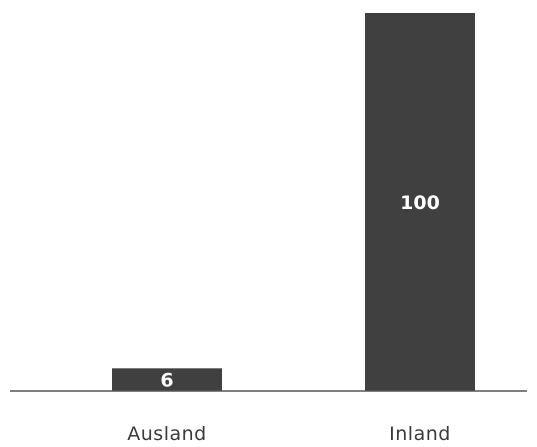 The width and height of the screenshot is (537, 447). I want to click on bar-ausland, so click(167, 379).